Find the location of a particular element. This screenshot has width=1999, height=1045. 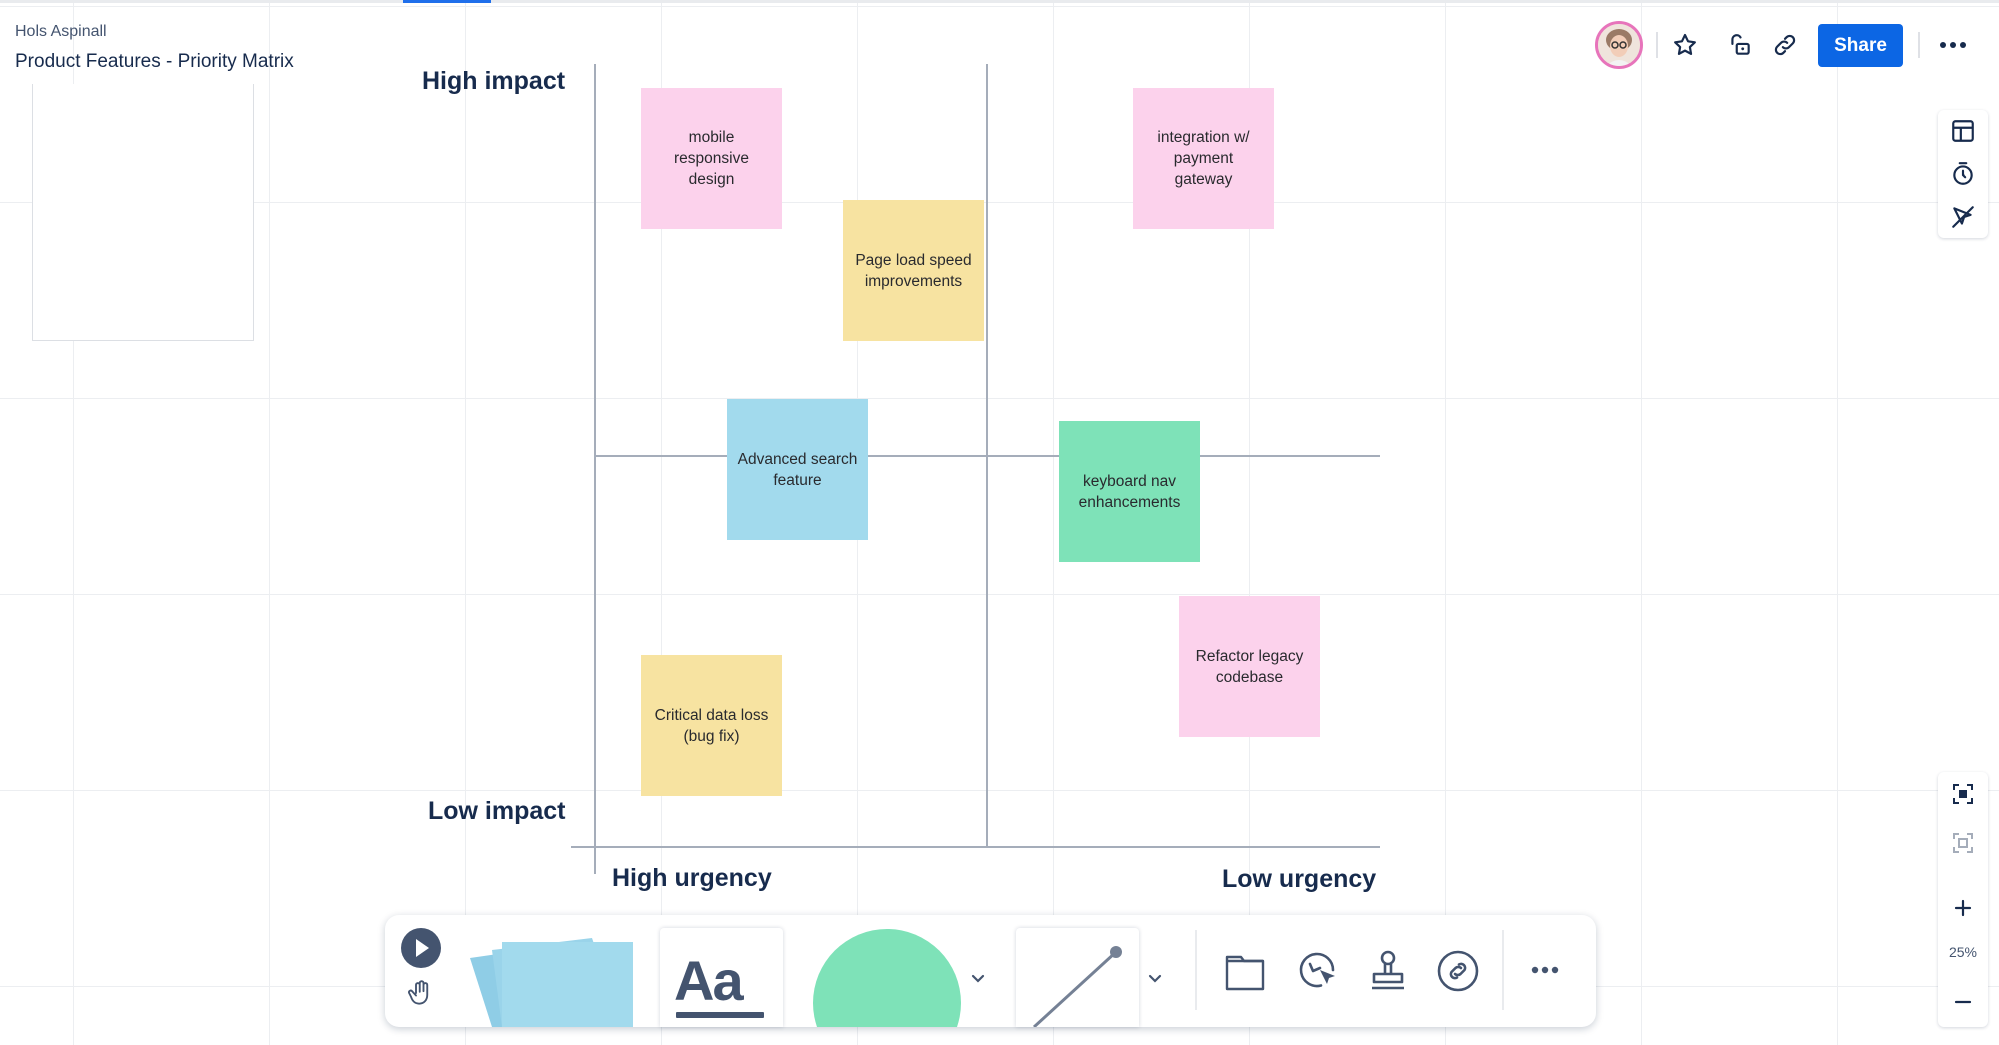

avatar-face-icon is located at coordinates (1619, 45).